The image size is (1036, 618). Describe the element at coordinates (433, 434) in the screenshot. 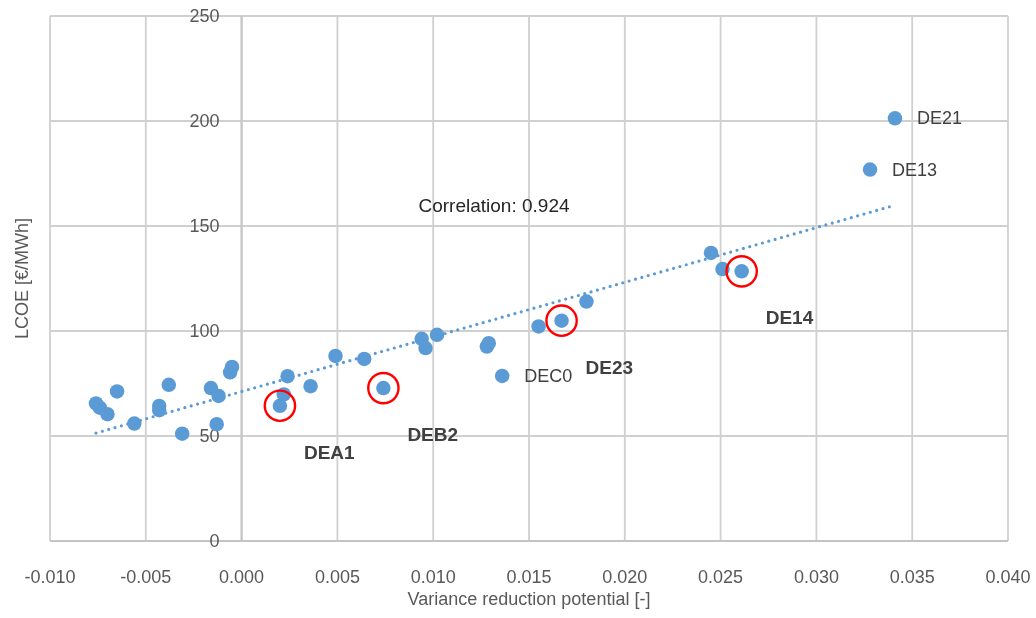

I see `annotation: DEB2` at that location.